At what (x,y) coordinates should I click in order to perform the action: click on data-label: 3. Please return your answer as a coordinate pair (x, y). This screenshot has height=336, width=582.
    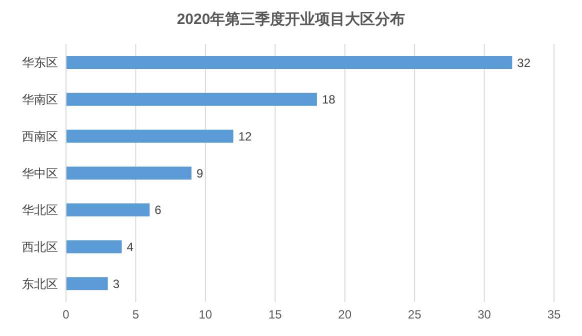
    Looking at the image, I should click on (116, 283).